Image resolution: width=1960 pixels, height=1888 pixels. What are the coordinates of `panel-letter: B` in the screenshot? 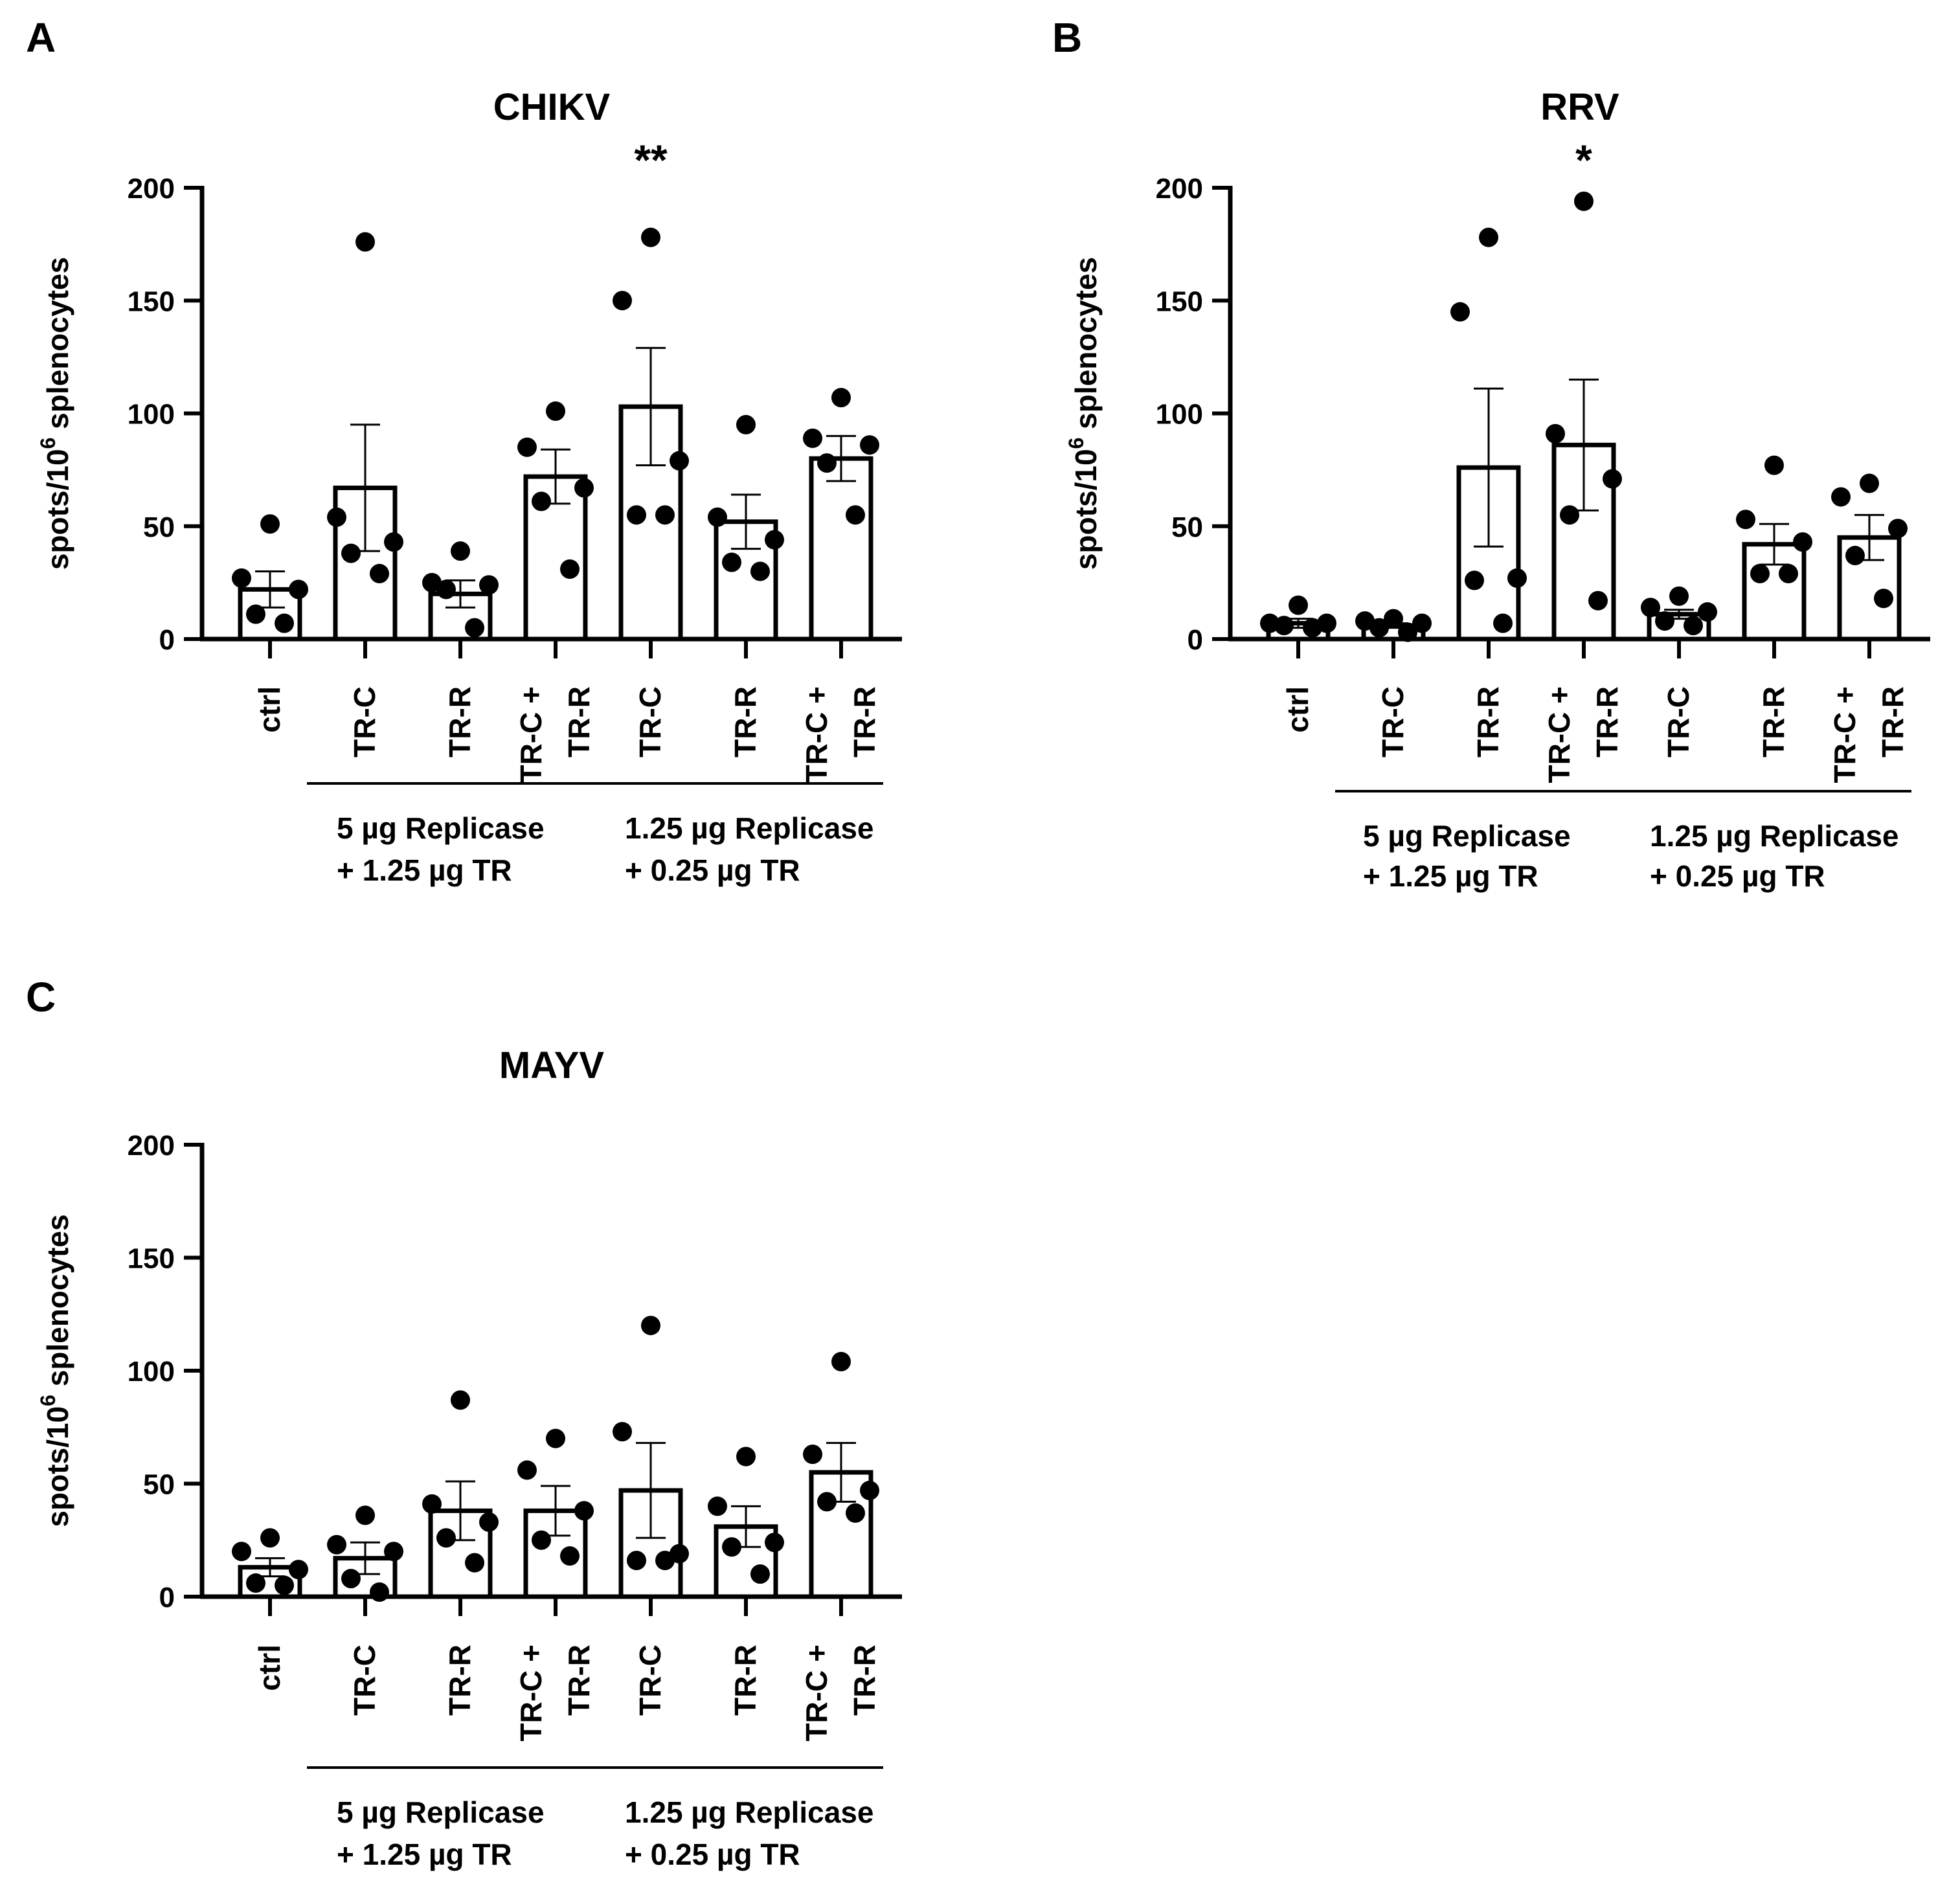 It's located at (1067, 37).